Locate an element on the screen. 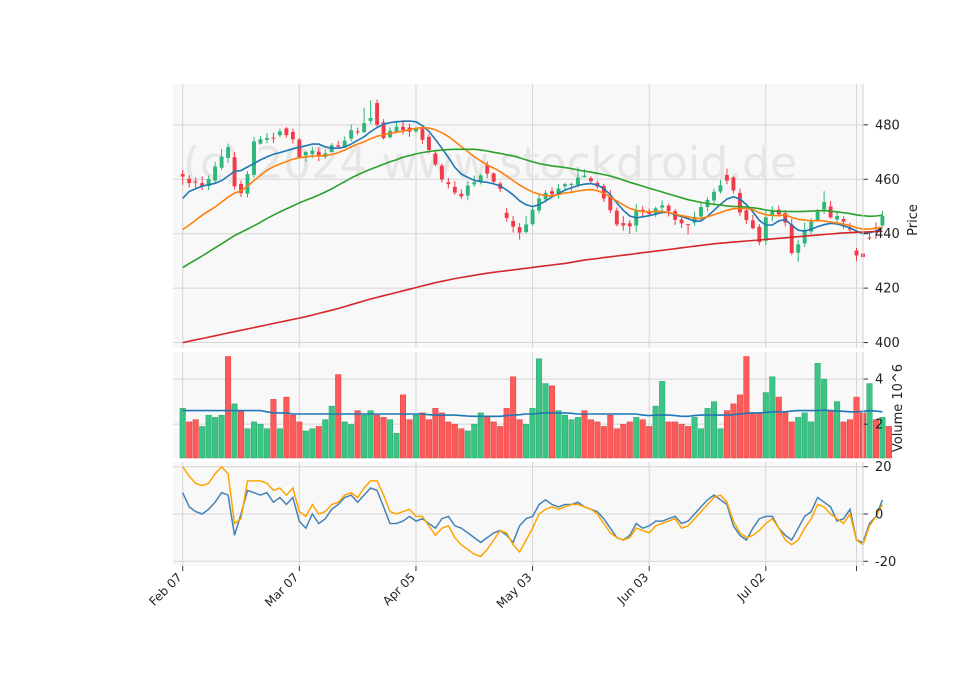 Image resolution: width=960 pixels, height=694 pixels. volume-y-tick-label: 4 is located at coordinates (879, 380).